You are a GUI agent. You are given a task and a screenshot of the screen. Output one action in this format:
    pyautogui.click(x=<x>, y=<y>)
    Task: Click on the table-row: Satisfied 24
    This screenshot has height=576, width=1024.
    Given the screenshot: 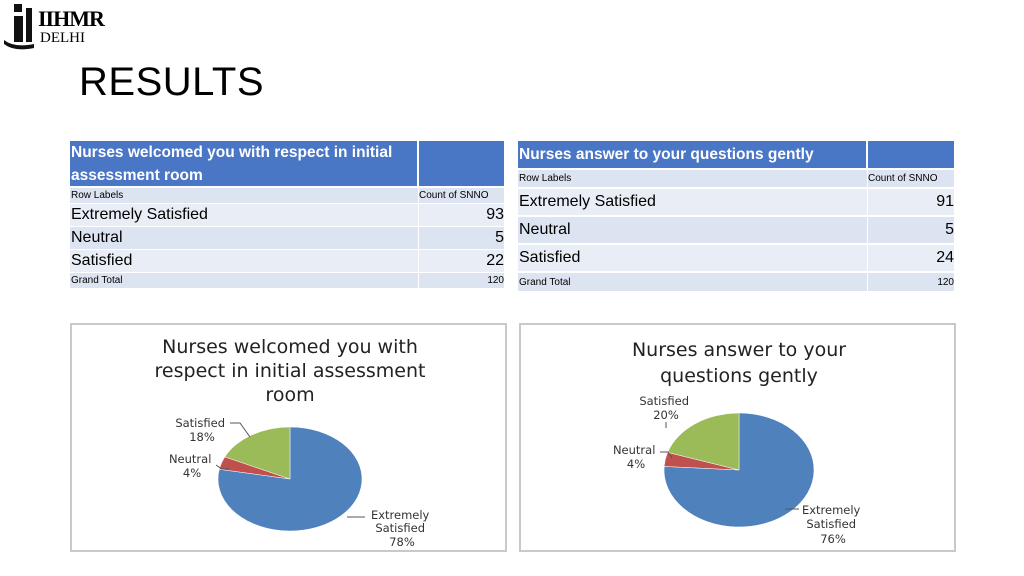 What is the action you would take?
    pyautogui.click(x=736, y=258)
    